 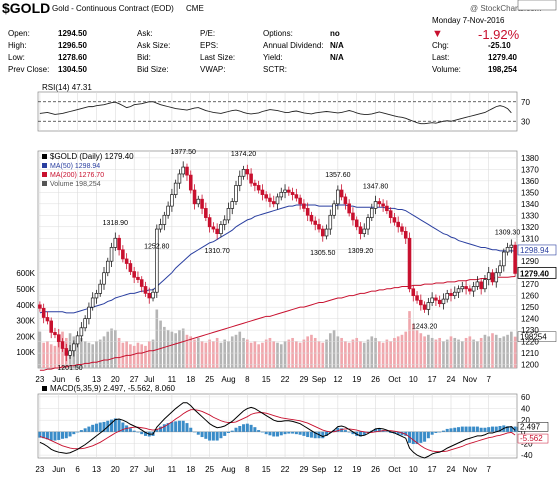 I want to click on macd-signal-last-label-box, so click(x=533, y=438).